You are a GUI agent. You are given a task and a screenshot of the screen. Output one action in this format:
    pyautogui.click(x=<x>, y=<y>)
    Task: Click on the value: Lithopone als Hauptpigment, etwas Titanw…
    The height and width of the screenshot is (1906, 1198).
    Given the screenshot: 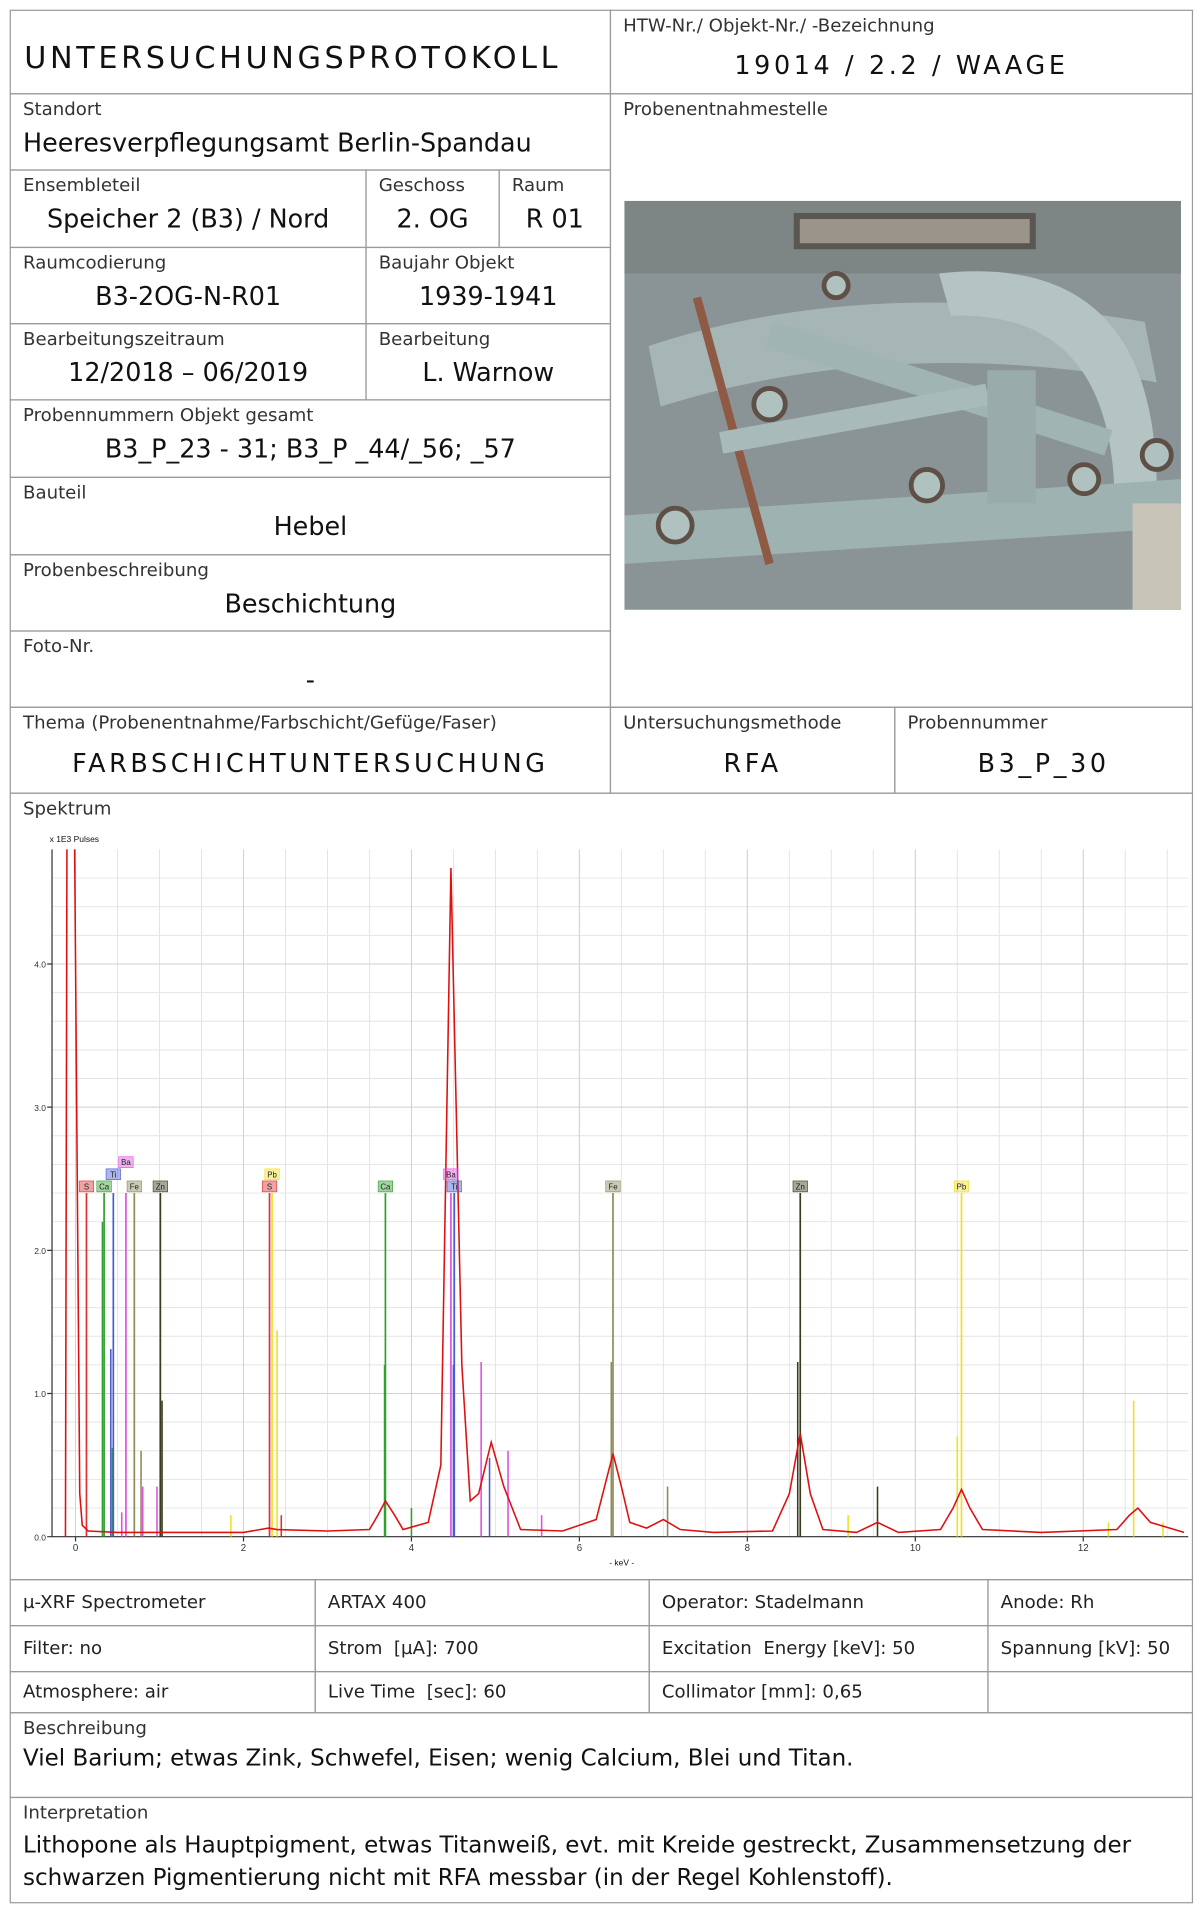 What is the action you would take?
    pyautogui.click(x=577, y=1861)
    